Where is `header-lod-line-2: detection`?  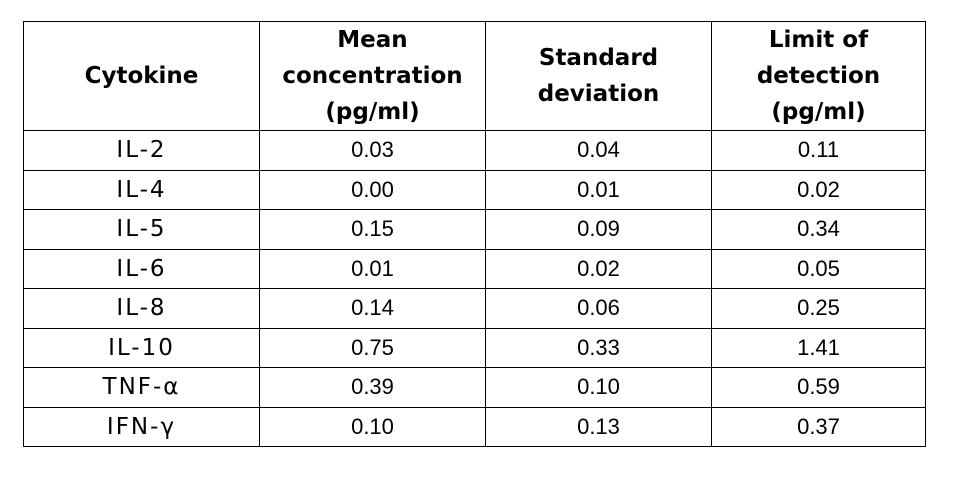
header-lod-line-2: detection is located at coordinates (818, 76).